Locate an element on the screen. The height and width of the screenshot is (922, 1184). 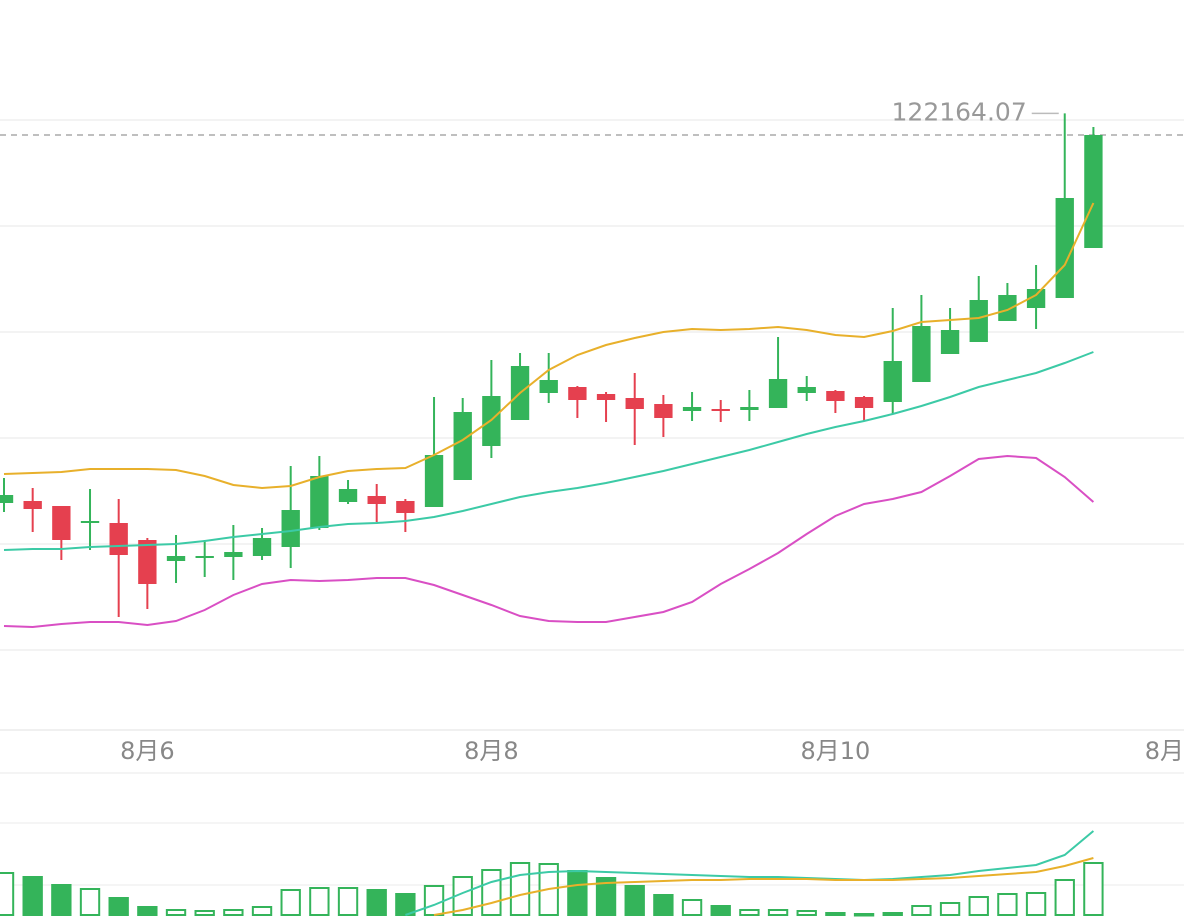
x-tick-label: 8月8 is located at coordinates (491, 751).